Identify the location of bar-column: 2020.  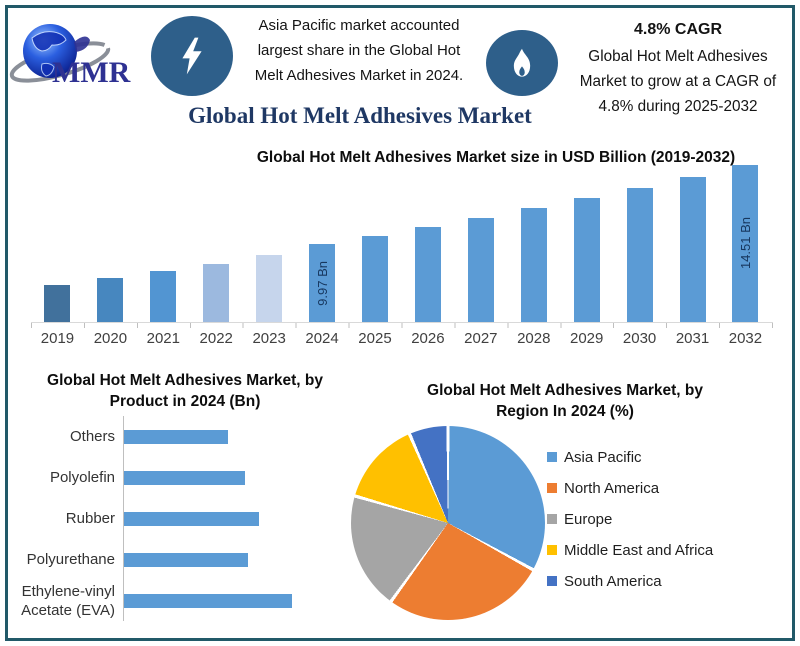
(110, 253).